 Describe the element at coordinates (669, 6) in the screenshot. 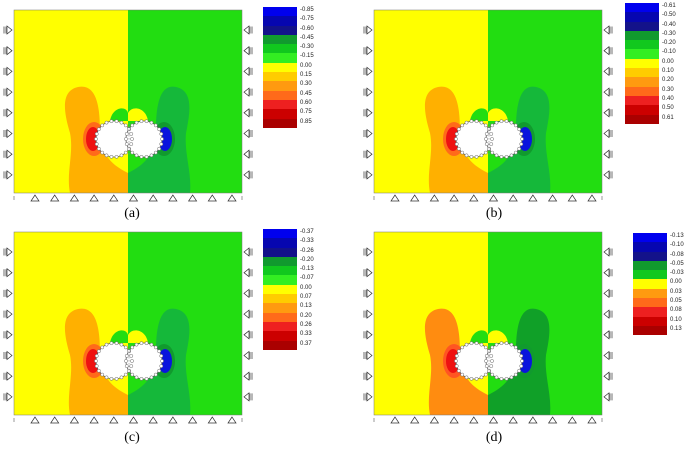

I see `legend-value: -0.61` at that location.